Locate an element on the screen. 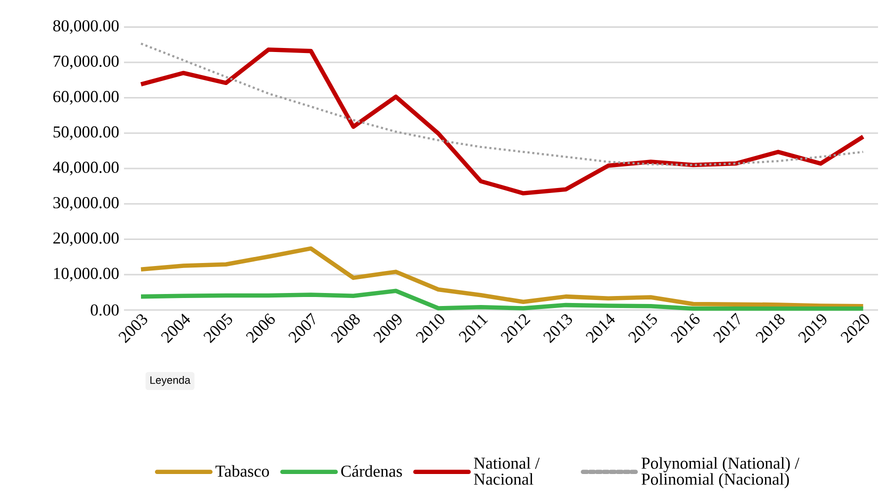  y-tick-label: 20,000.00 is located at coordinates (86, 239).